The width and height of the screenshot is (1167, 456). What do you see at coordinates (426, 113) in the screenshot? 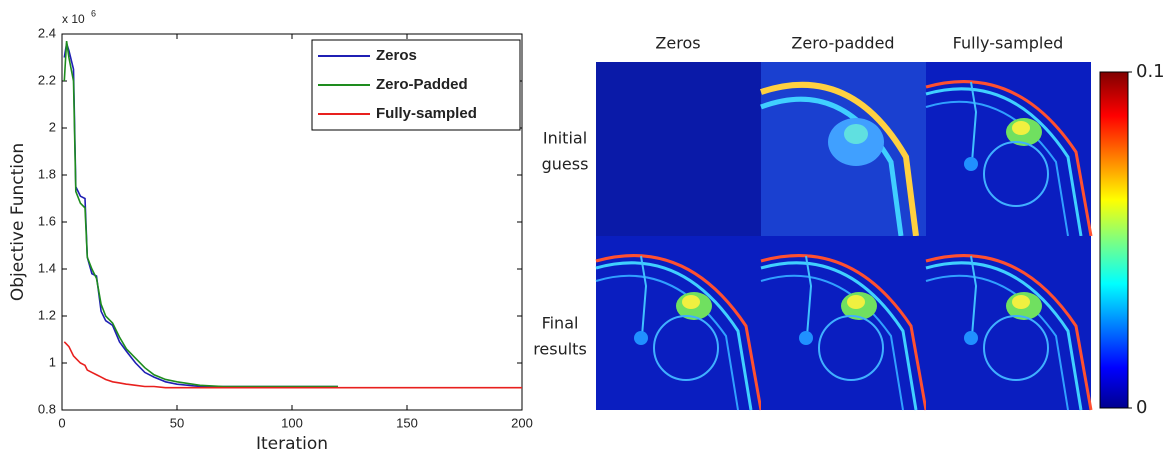
I see `legend-label: Fully-sampled` at bounding box center [426, 113].